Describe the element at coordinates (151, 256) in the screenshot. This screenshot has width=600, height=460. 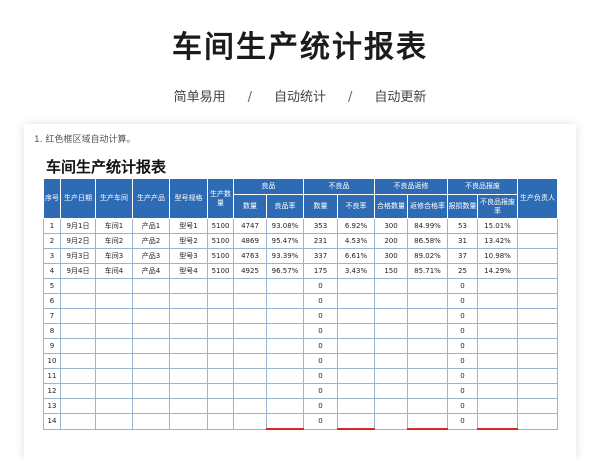
I see `cell-product: 产品3` at that location.